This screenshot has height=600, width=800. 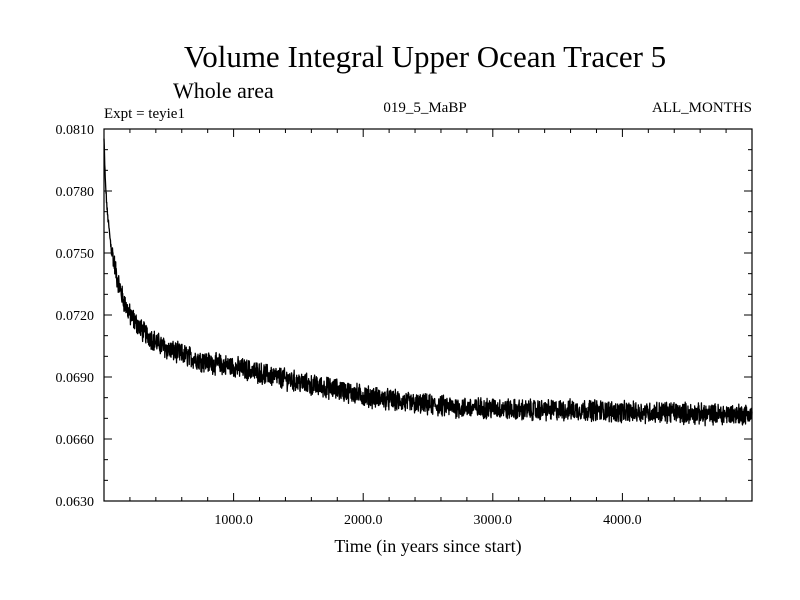 What do you see at coordinates (75, 440) in the screenshot?
I see `y-tick-label: 0.0660` at bounding box center [75, 440].